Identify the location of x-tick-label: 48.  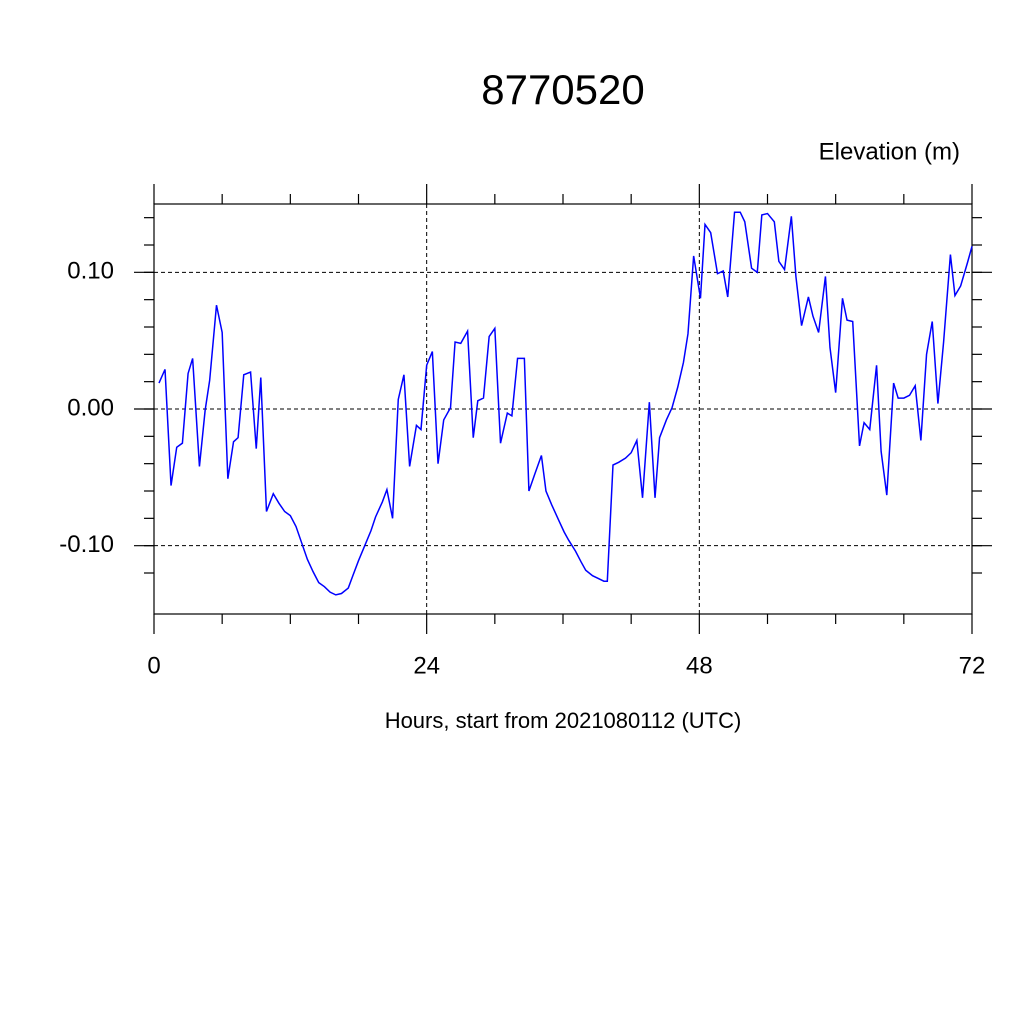
(699, 665).